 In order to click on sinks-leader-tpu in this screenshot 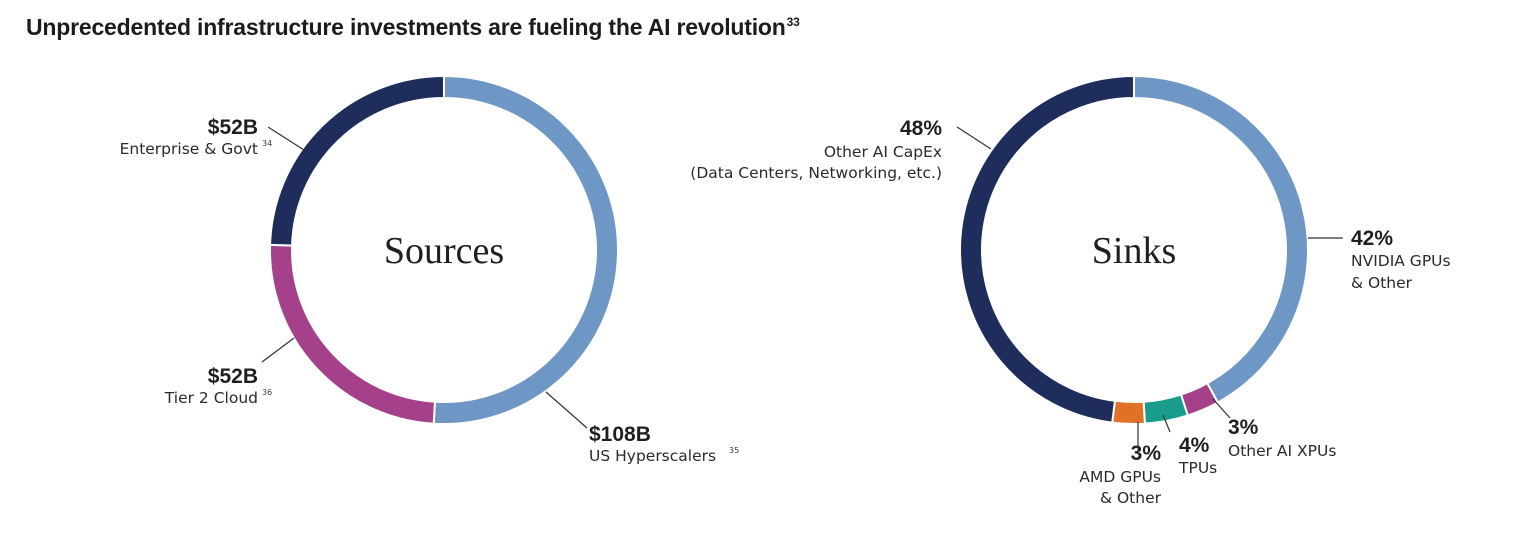, I will do `click(1166, 423)`.